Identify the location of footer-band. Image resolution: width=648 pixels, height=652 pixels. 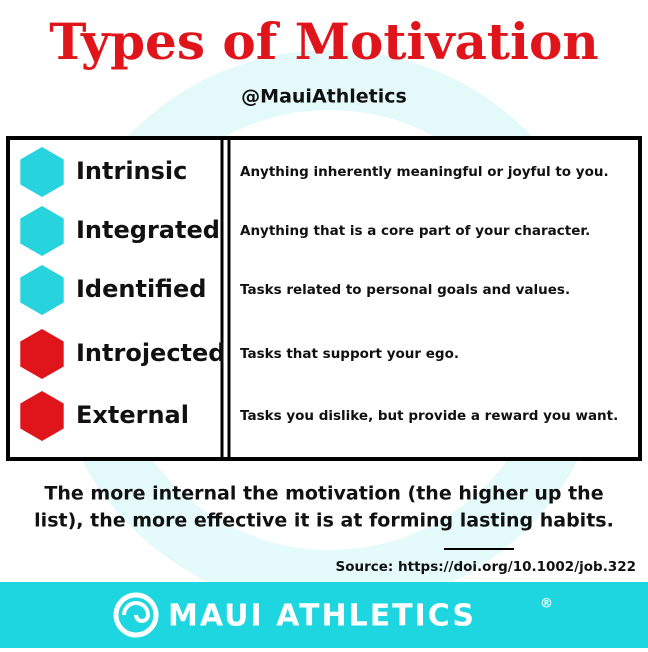
(324, 615).